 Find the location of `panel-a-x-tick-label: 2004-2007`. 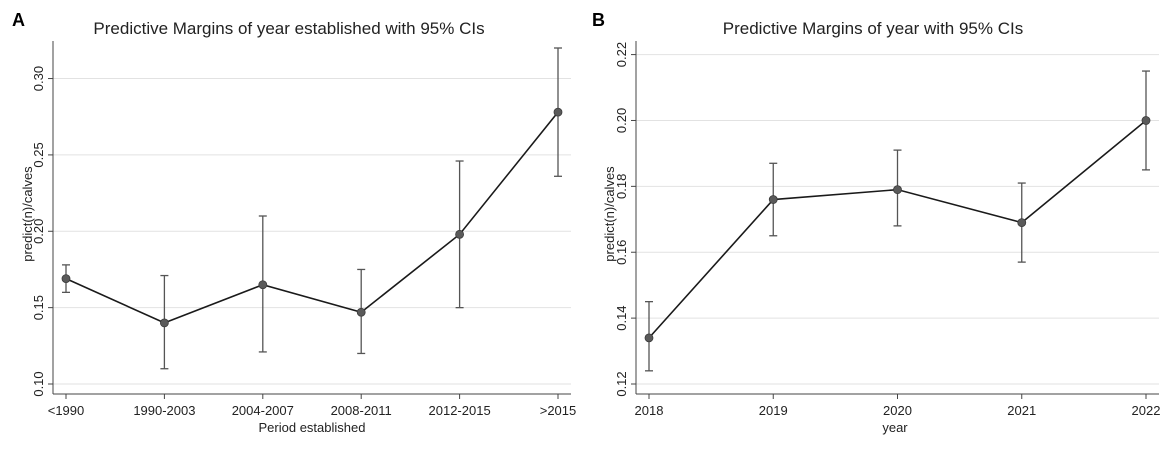

panel-a-x-tick-label: 2004-2007 is located at coordinates (263, 410).